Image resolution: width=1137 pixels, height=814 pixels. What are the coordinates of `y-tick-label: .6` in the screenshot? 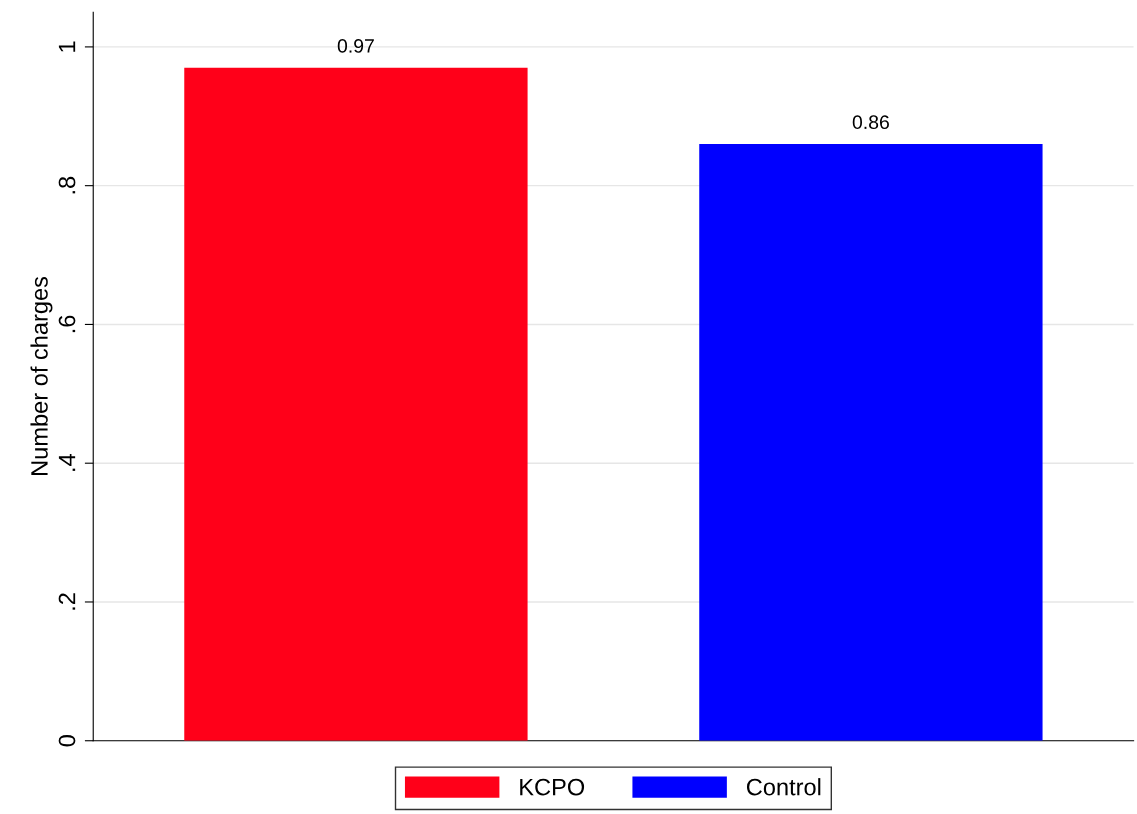 It's located at (67, 324).